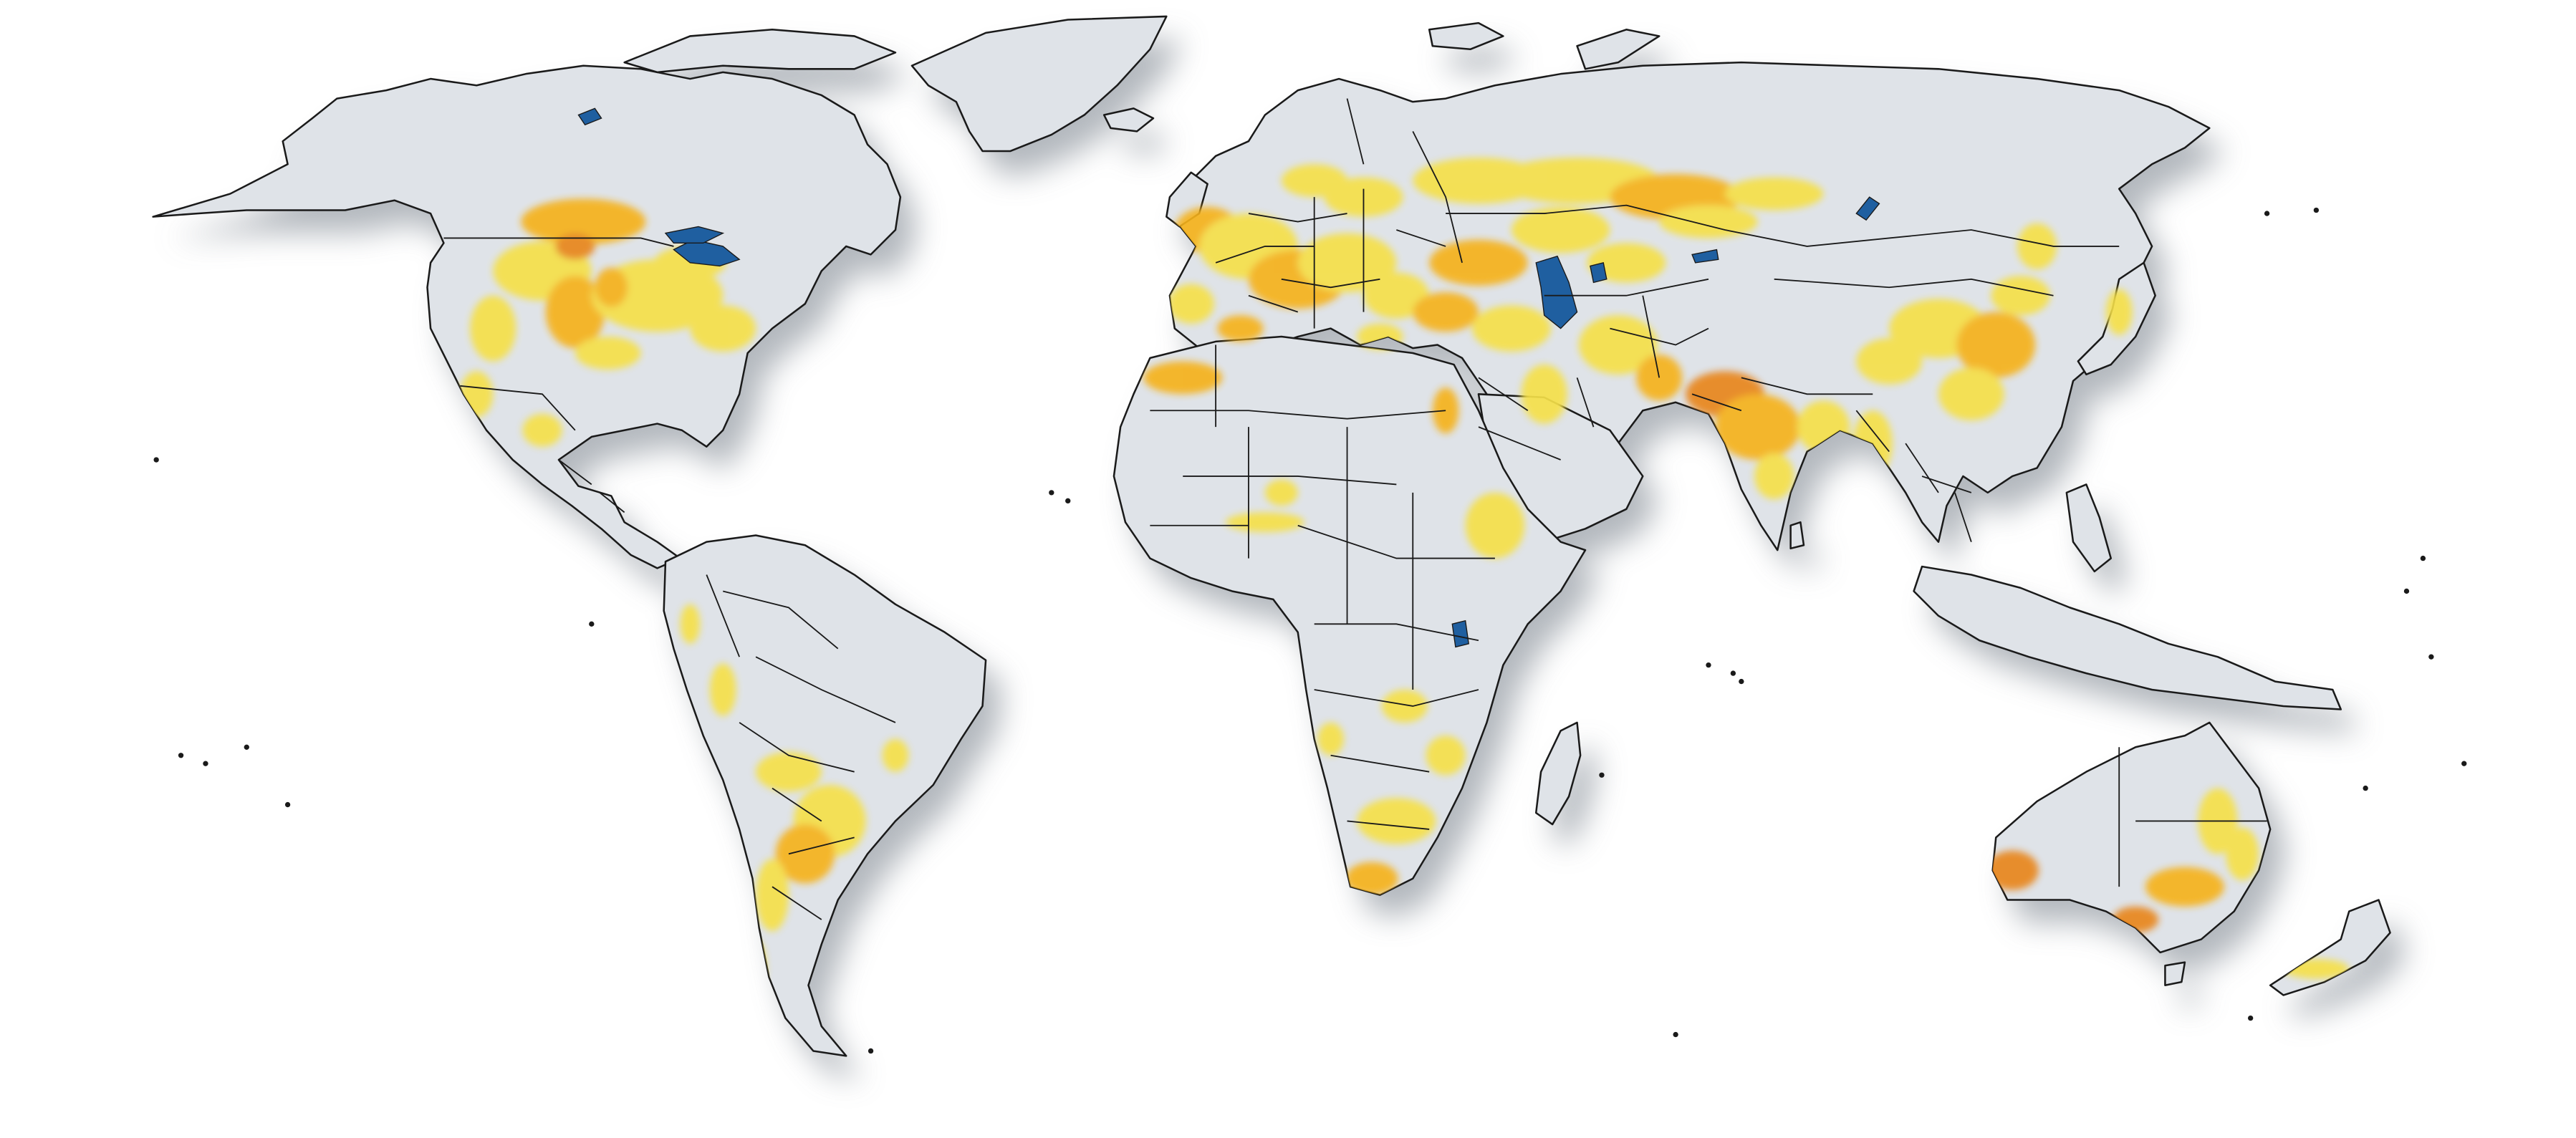  I want to click on lake-lake-baikal, so click(1867, 208).